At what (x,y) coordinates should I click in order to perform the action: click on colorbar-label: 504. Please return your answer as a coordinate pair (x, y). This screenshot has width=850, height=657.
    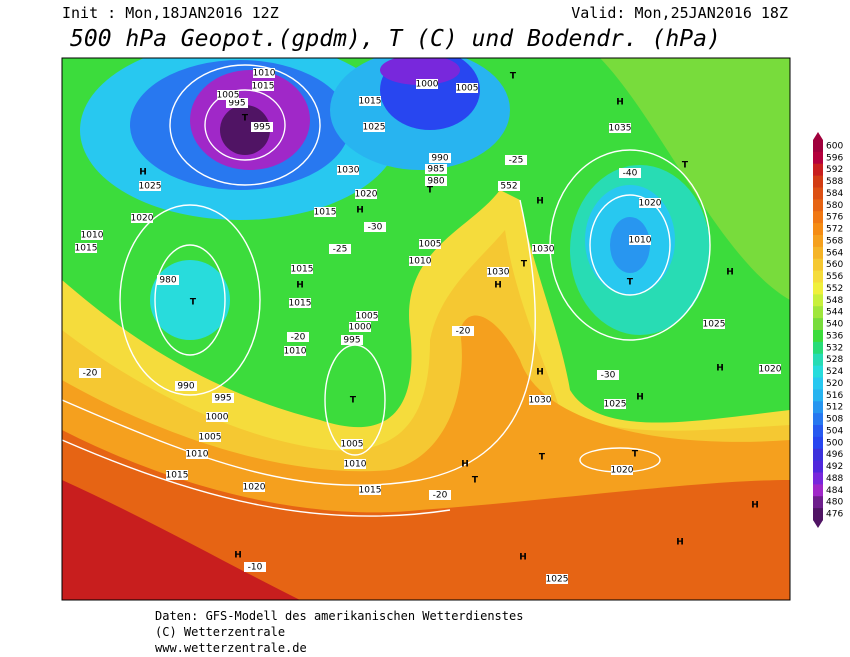
    Looking at the image, I should click on (834, 431).